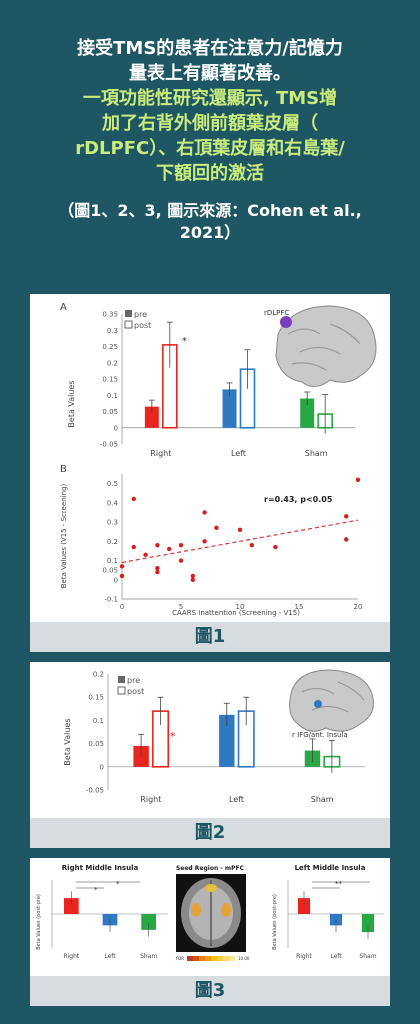 This screenshot has height=1024, width=420. What do you see at coordinates (96, 890) in the screenshot?
I see `star-left-1: *` at bounding box center [96, 890].